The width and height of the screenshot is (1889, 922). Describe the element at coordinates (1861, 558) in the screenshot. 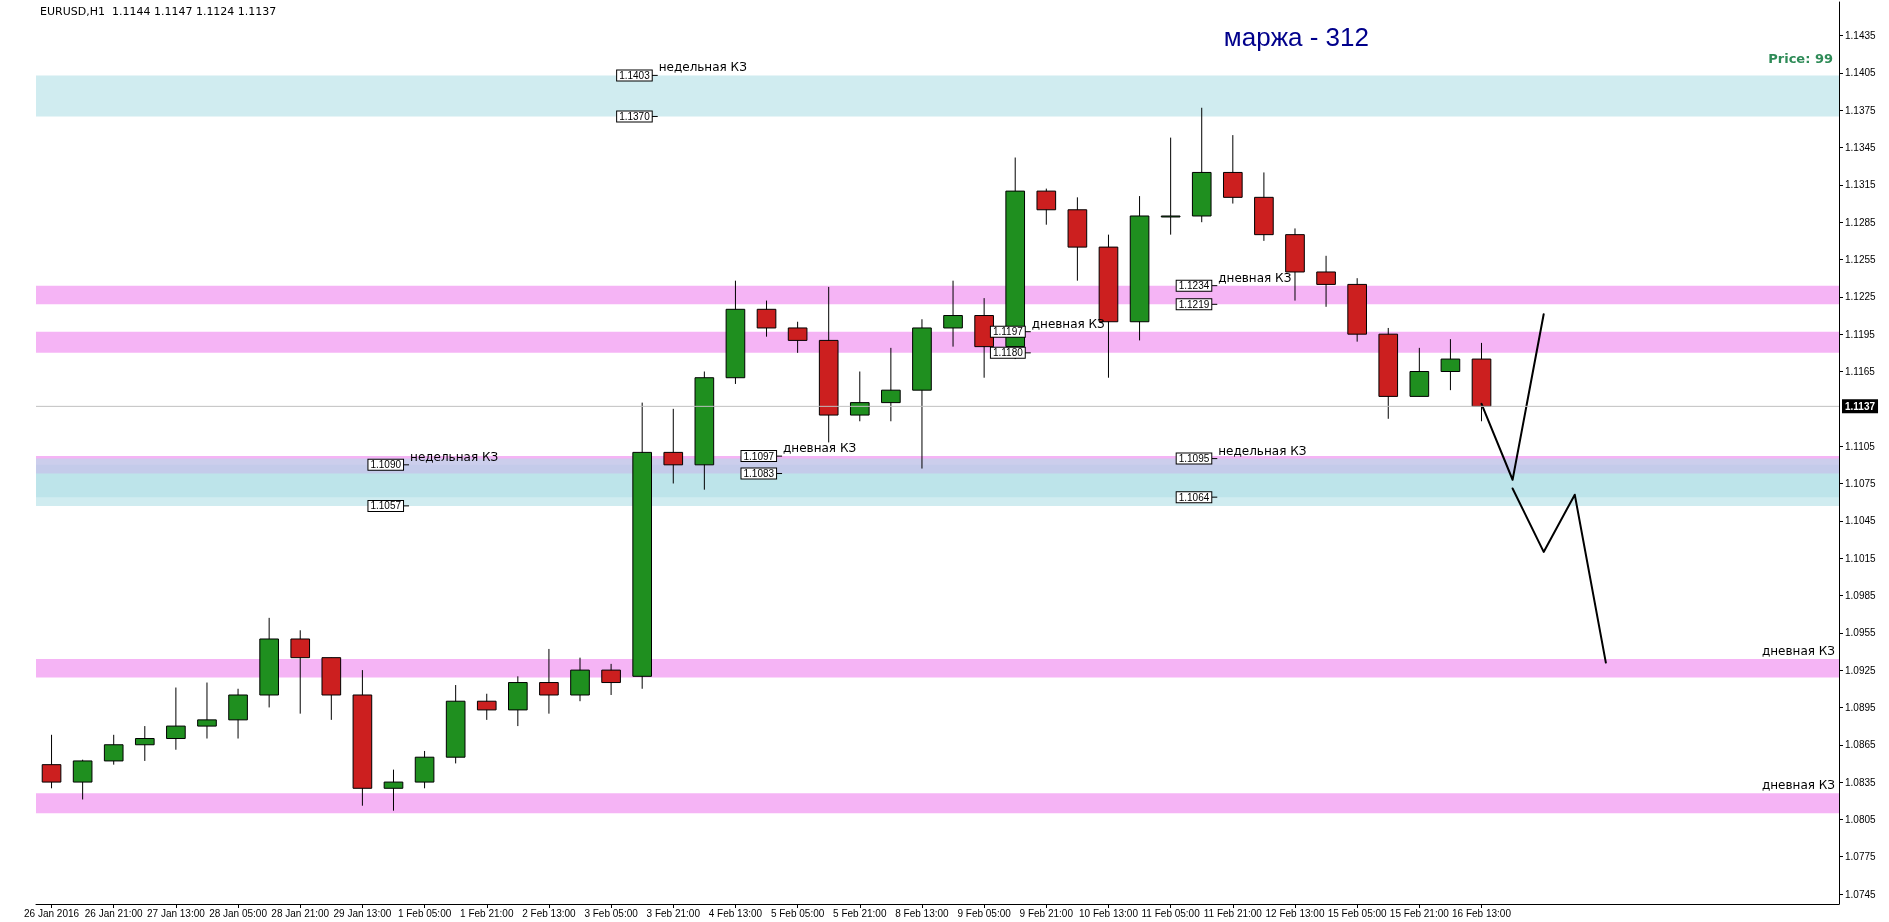

I see `y-tick-label: 1.1015` at that location.